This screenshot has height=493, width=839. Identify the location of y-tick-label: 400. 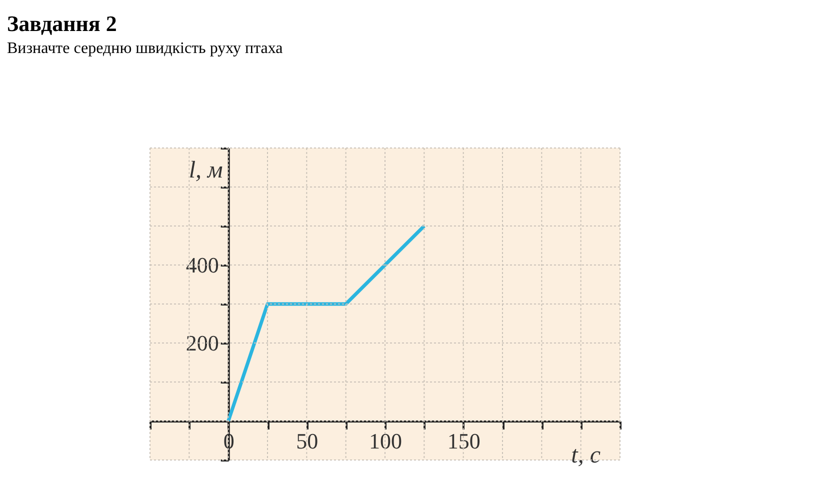
(202, 265).